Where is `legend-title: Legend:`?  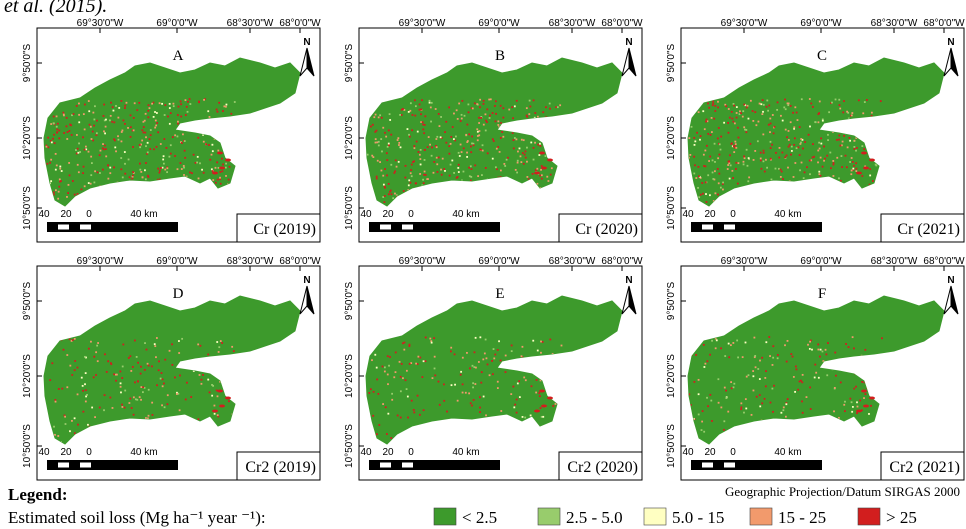 legend-title: Legend: is located at coordinates (38, 494).